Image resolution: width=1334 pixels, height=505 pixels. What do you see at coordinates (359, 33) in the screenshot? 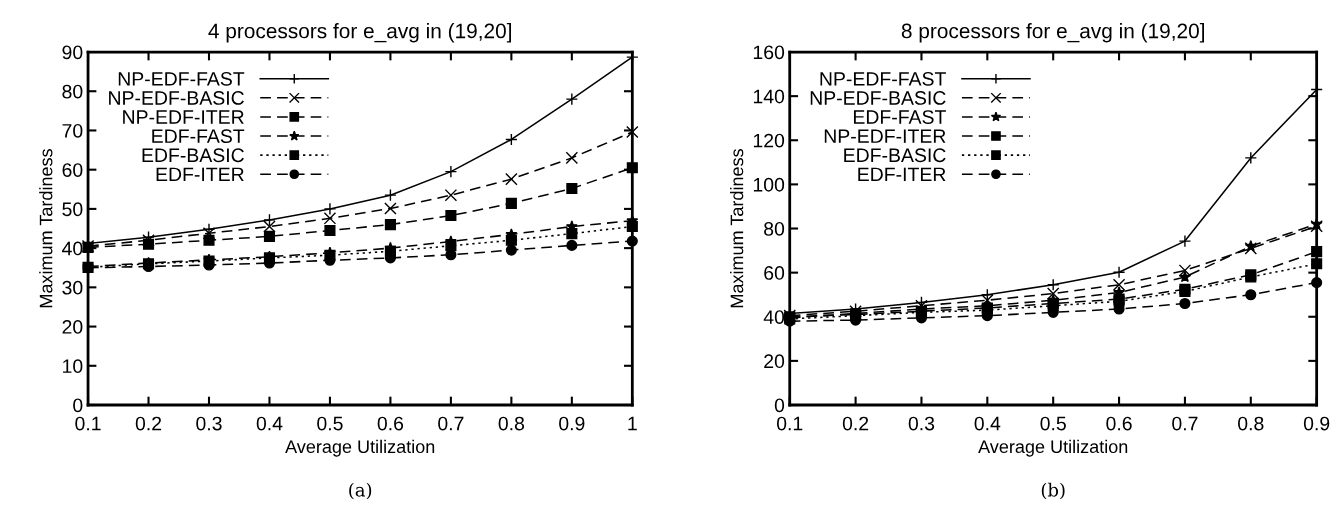
I see `chart-title: 4 processors for e_avg in (19,20]` at bounding box center [359, 33].